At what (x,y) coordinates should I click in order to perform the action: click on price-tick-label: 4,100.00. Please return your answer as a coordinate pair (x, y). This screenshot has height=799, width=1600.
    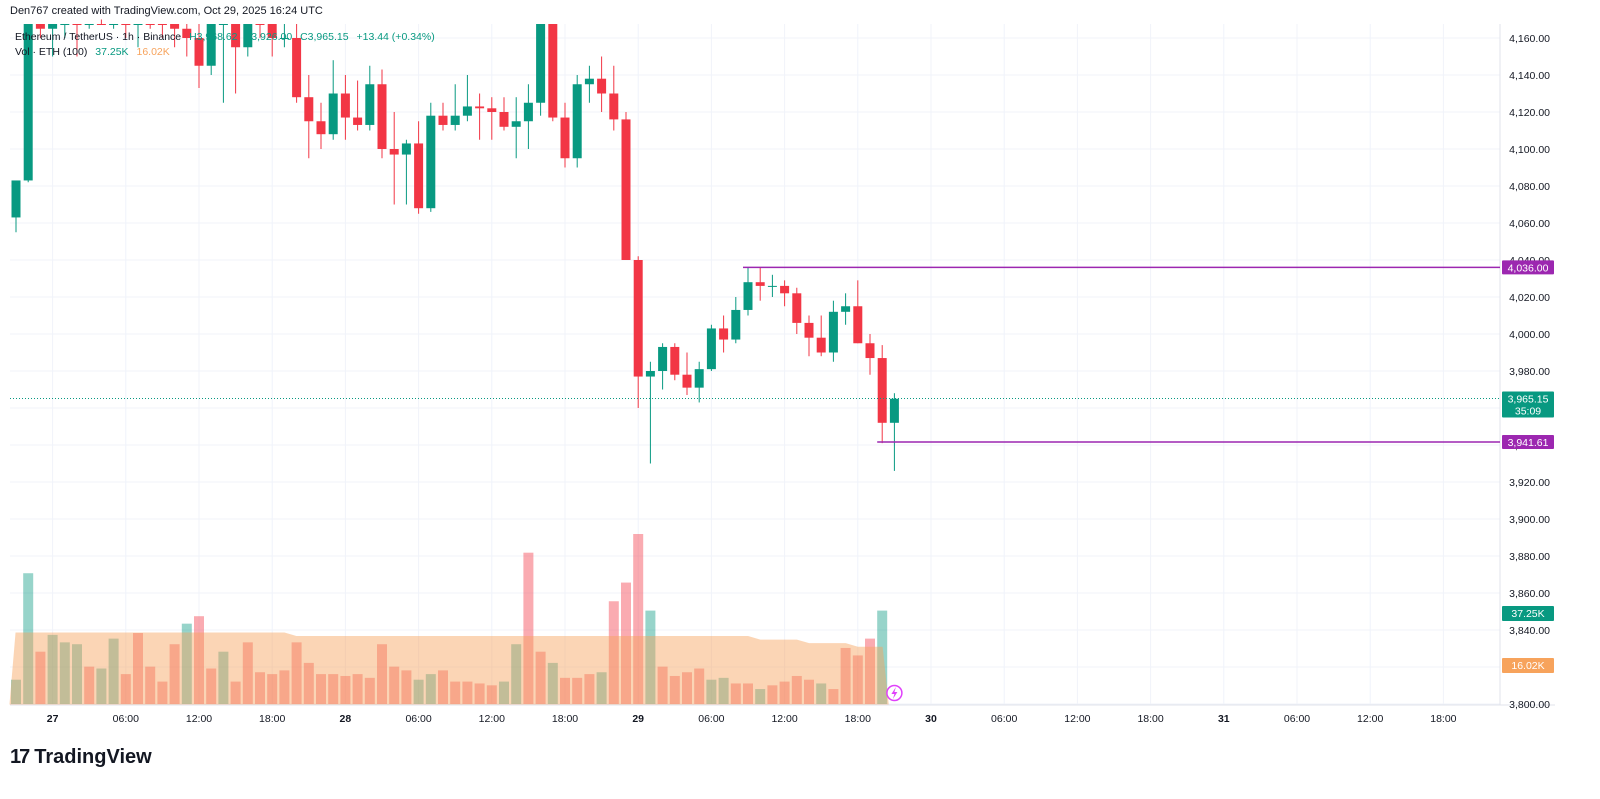
    Looking at the image, I should click on (1529, 150).